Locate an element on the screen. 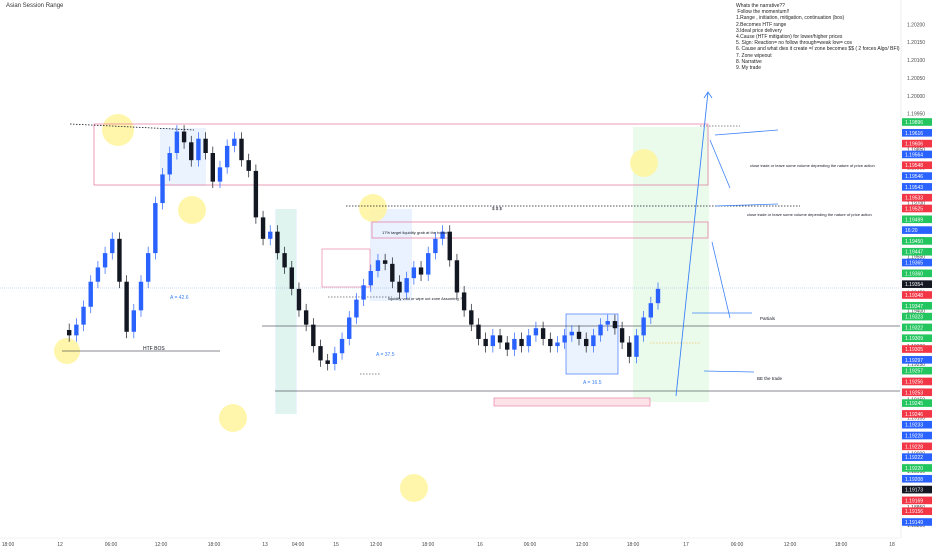 This screenshot has width=932, height=550. price-badge-label: 1.19169 is located at coordinates (914, 501).